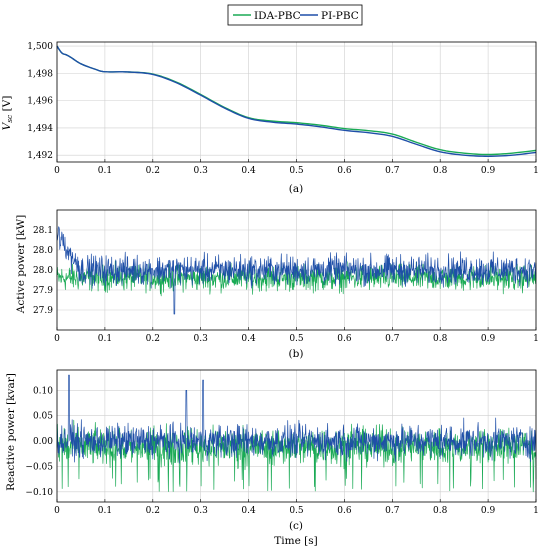 The image size is (544, 550). I want to click on ytick-label: 1,498, so click(40, 74).